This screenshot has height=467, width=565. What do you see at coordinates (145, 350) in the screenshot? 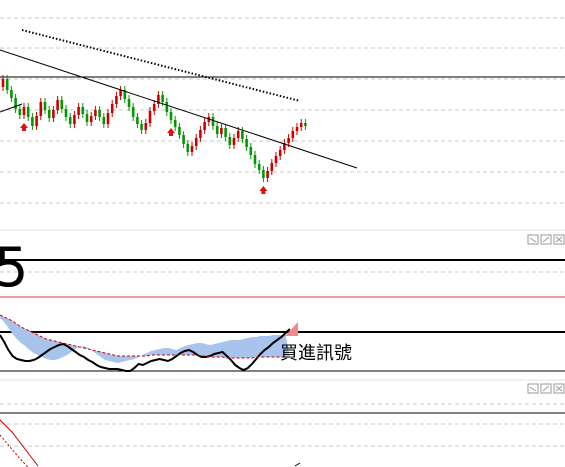
I see `indicator-black-line` at bounding box center [145, 350].